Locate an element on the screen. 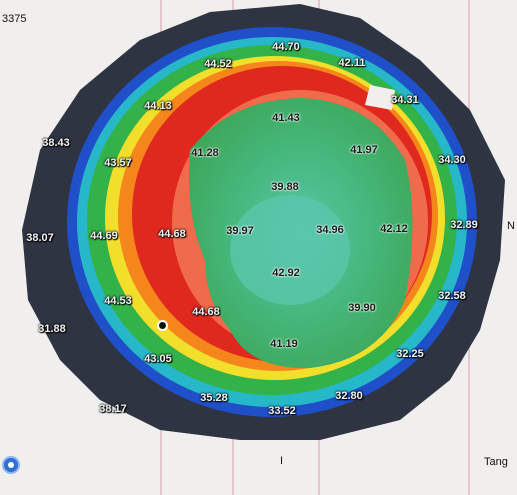 This screenshot has height=495, width=517. value-label: 35.28 is located at coordinates (214, 398).